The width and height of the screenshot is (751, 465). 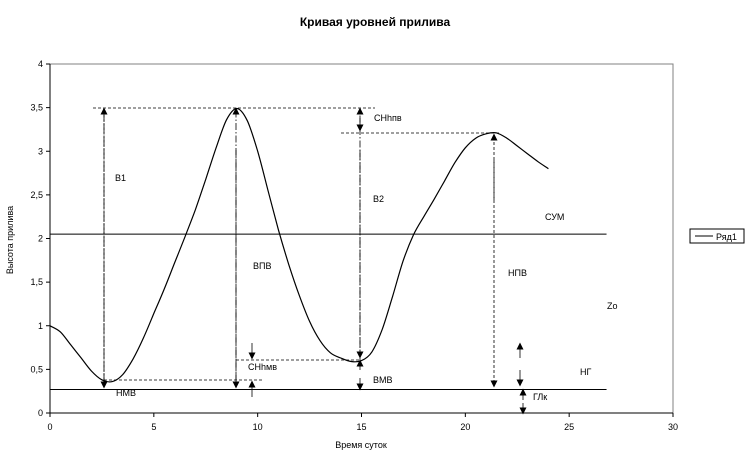 I want to click on label-snhpv: СНhпв, so click(x=388, y=118).